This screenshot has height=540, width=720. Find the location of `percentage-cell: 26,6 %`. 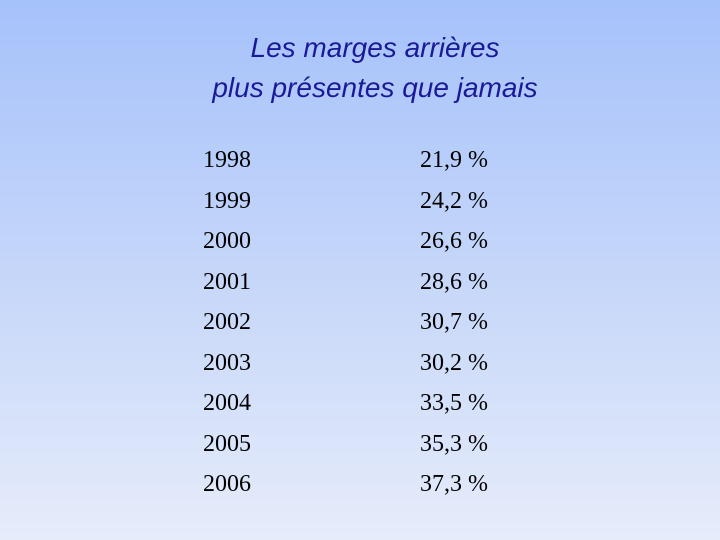

percentage-cell: 26,6 % is located at coordinates (454, 241).